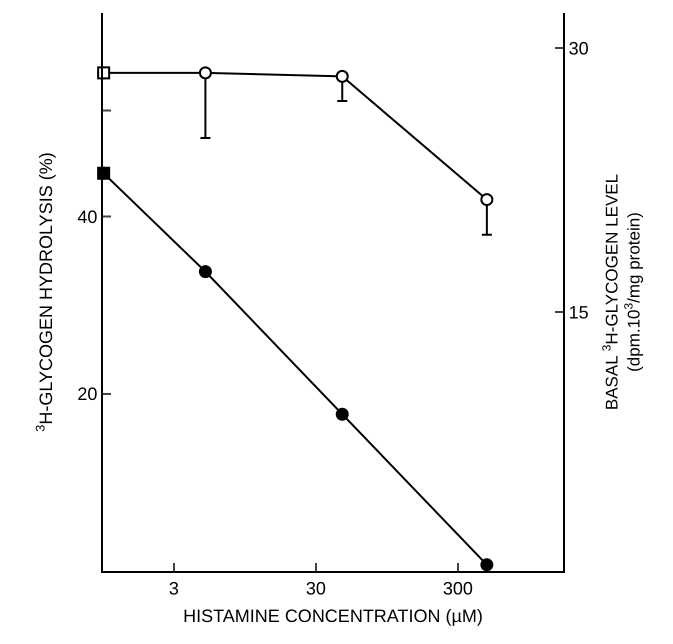 Image resolution: width=673 pixels, height=644 pixels. Describe the element at coordinates (578, 48) in the screenshot. I see `y2-tick-label: 30` at that location.